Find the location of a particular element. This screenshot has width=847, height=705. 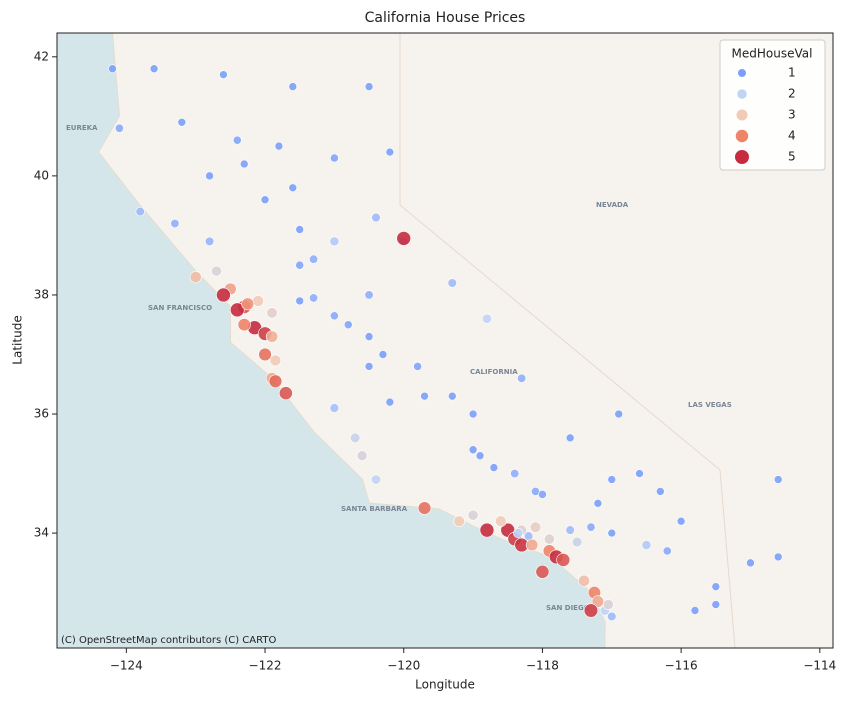

x-tick-label: −122 is located at coordinates (265, 666).